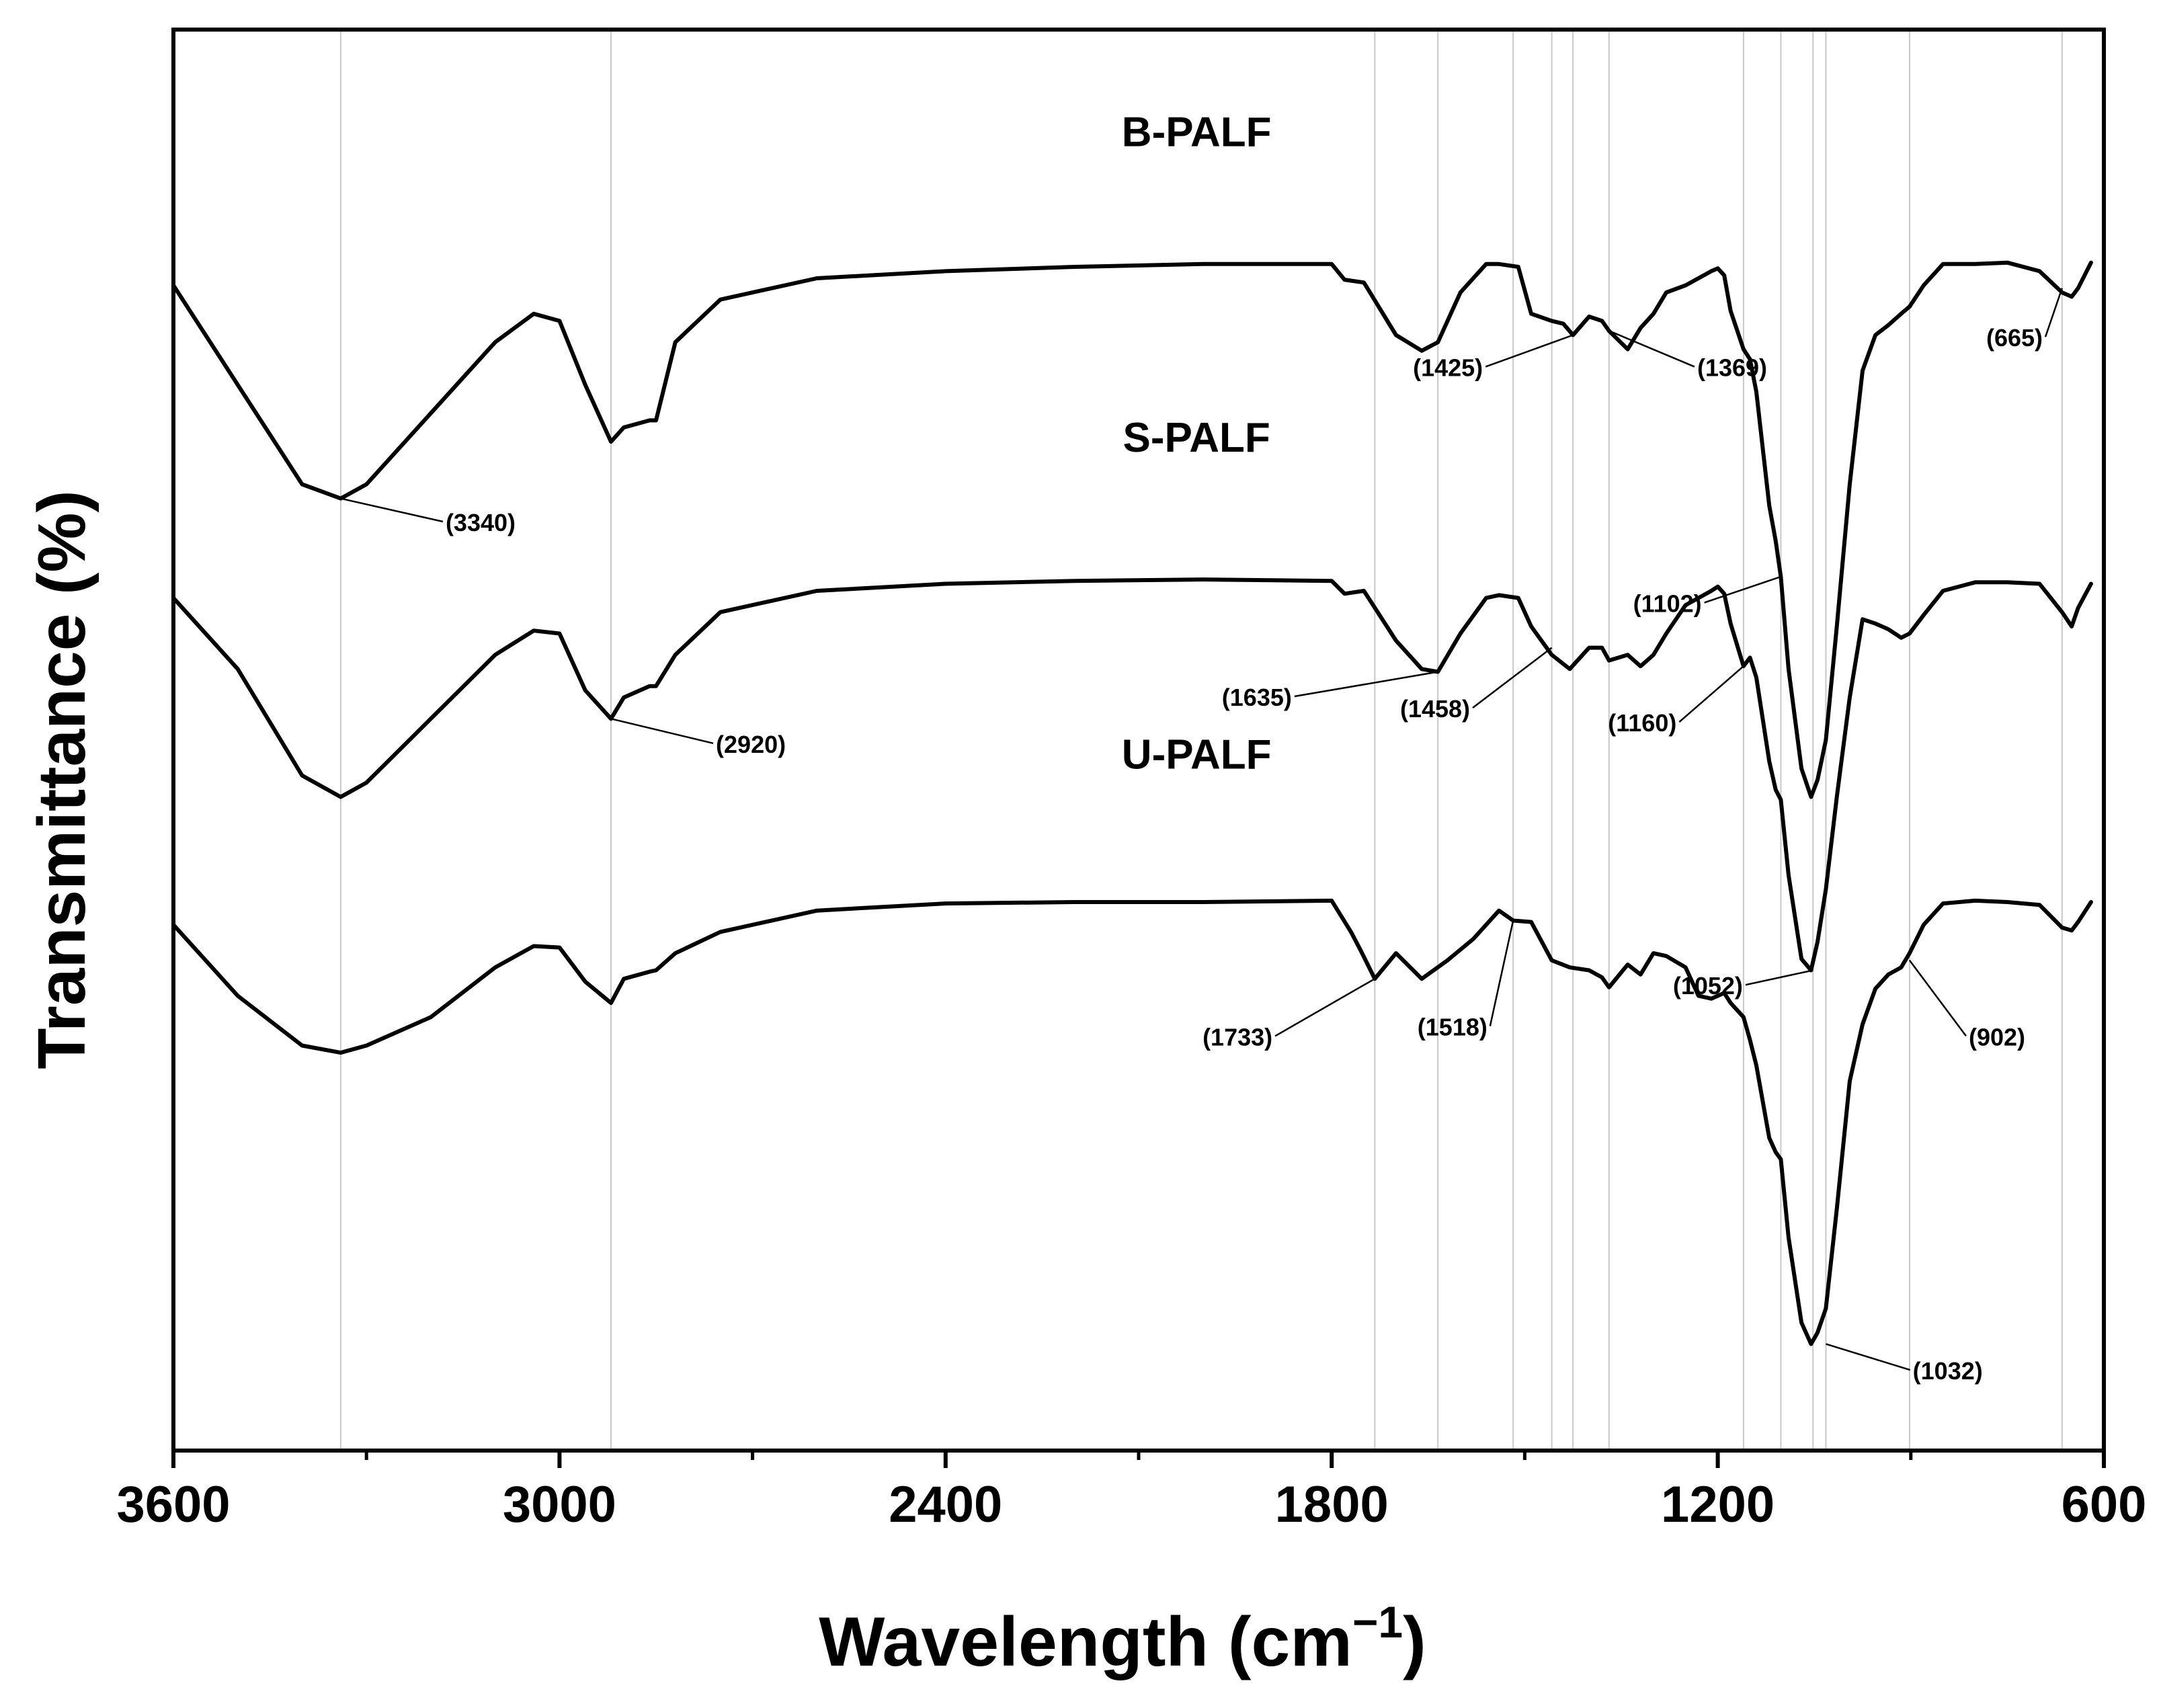 This screenshot has height=1708, width=2161. What do you see at coordinates (1948, 1371) in the screenshot?
I see `peak-label: (1032)` at bounding box center [1948, 1371].